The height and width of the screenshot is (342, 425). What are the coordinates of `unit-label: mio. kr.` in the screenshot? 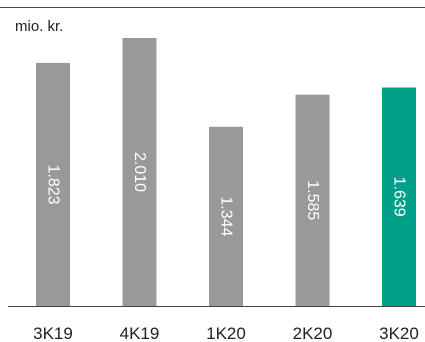 It's located at (39, 26).